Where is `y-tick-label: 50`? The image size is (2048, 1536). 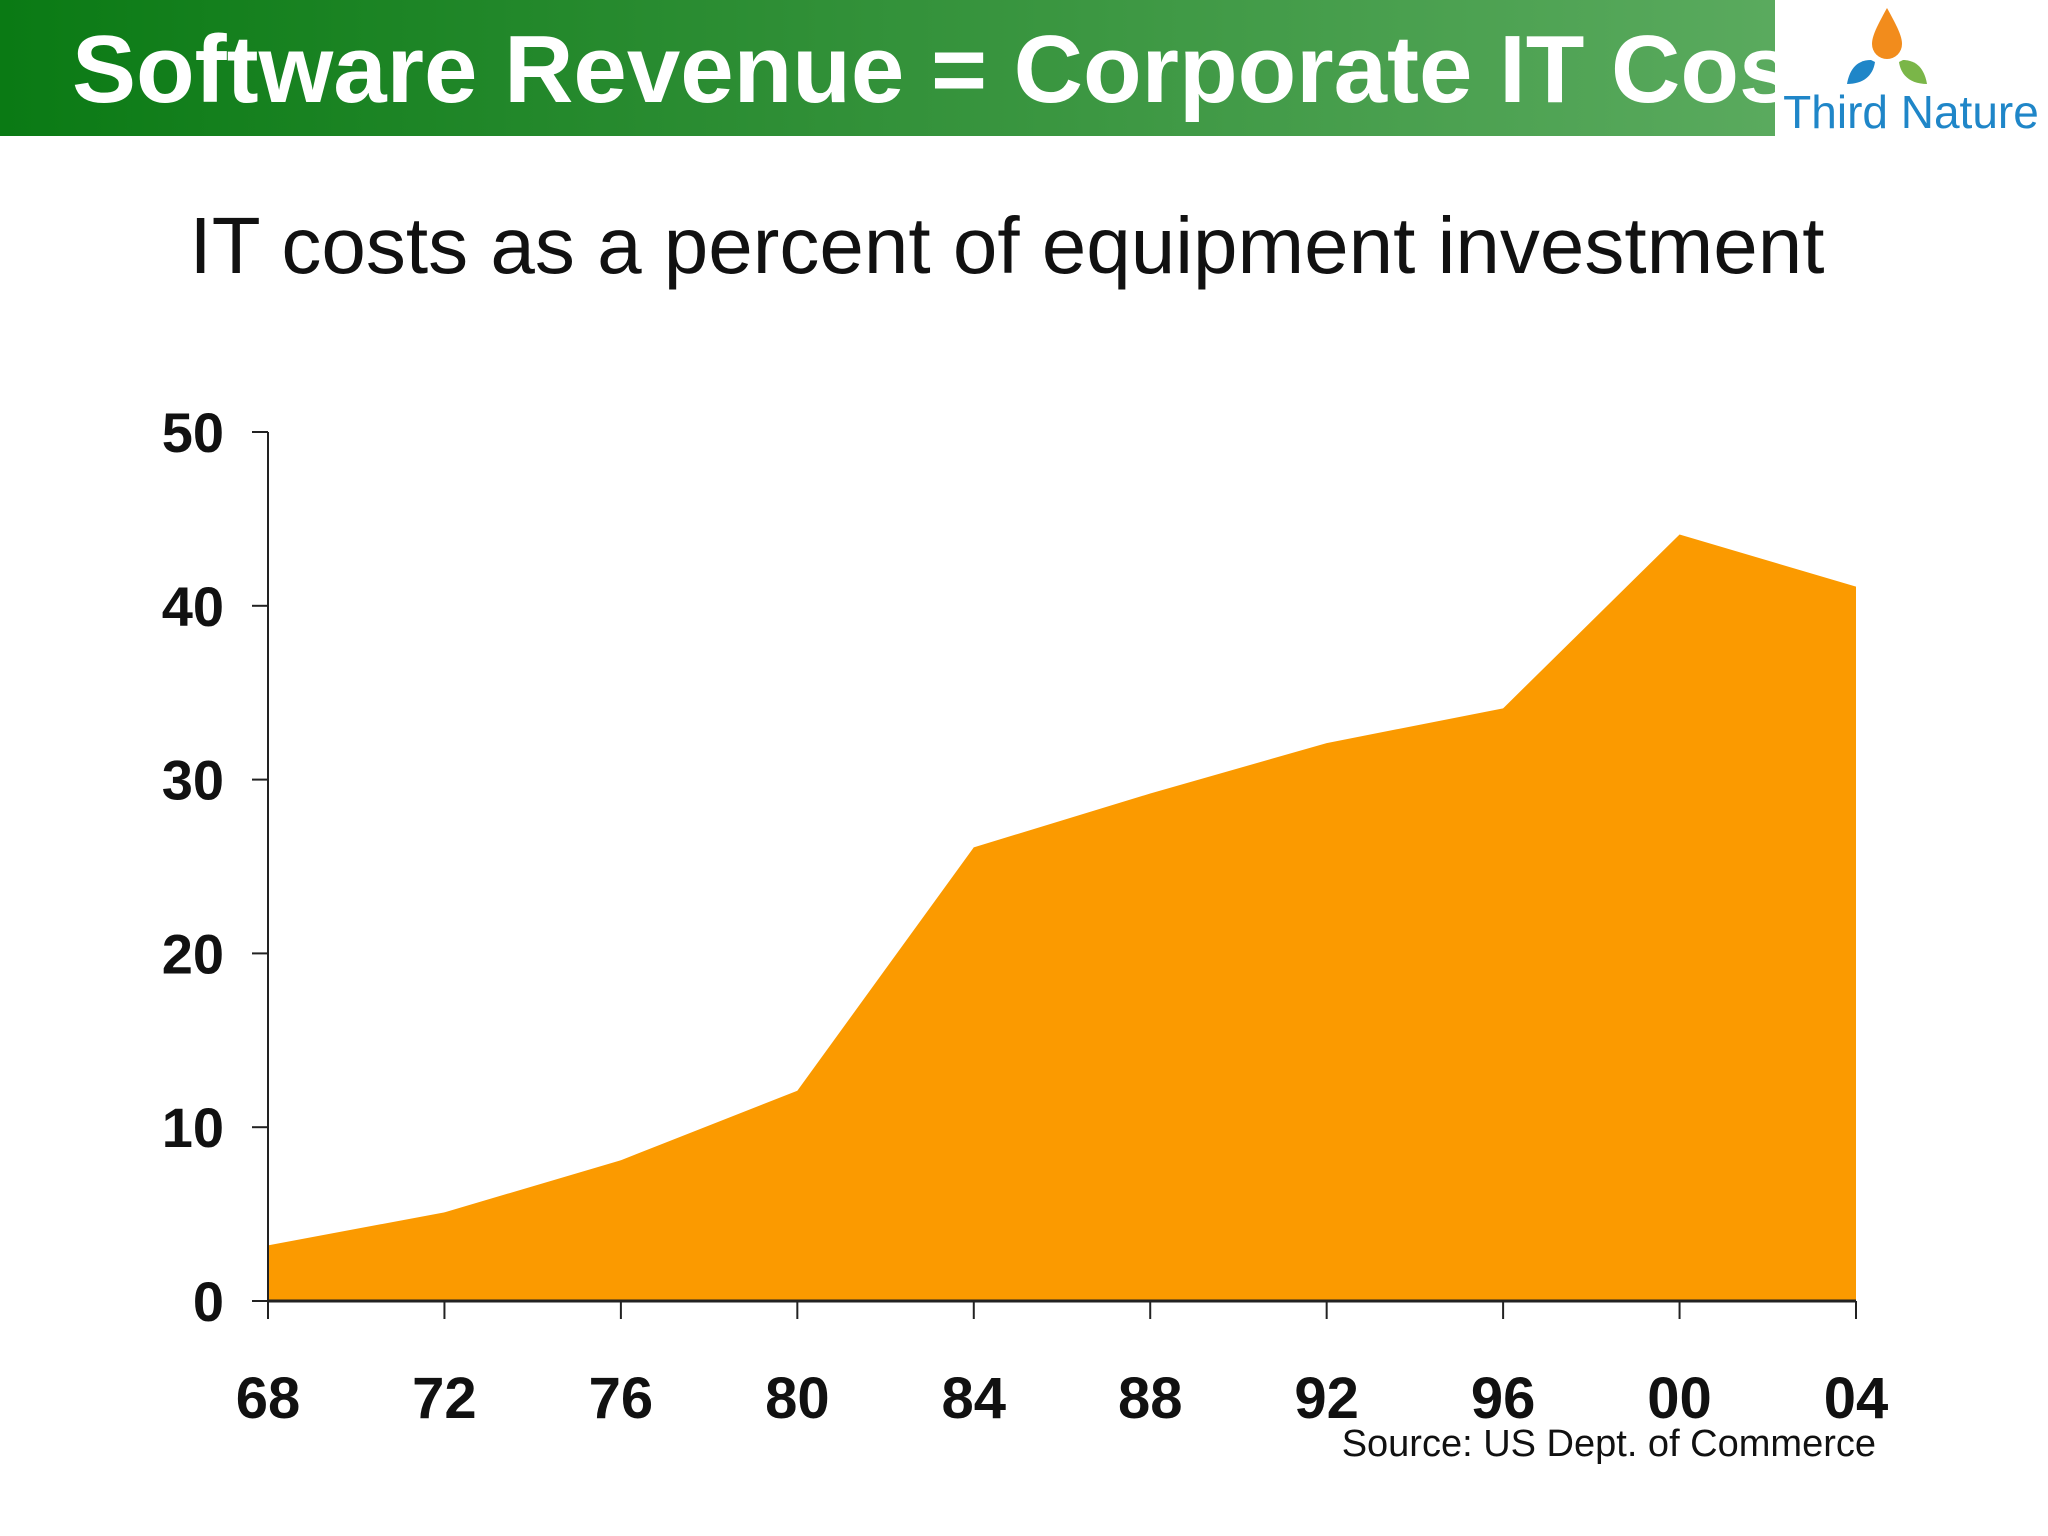 y-tick-label: 50 is located at coordinates (193, 432).